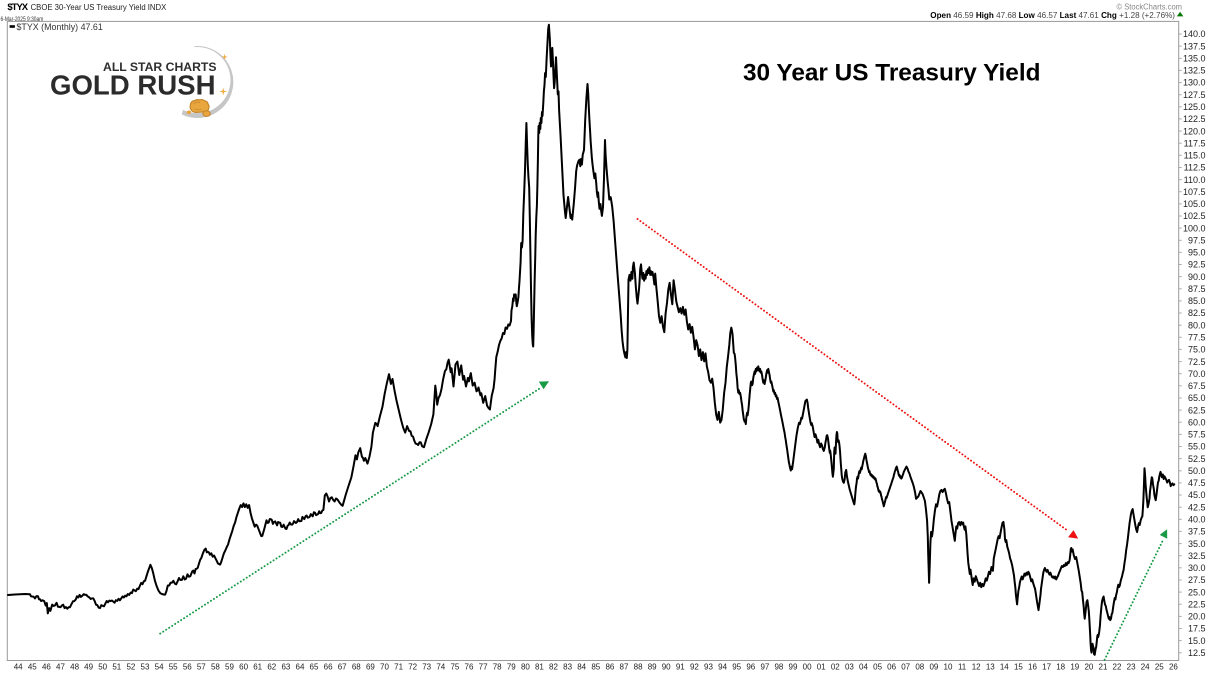 This screenshot has width=1209, height=678. I want to click on svg-text: GOLD RUSH, so click(133, 85).